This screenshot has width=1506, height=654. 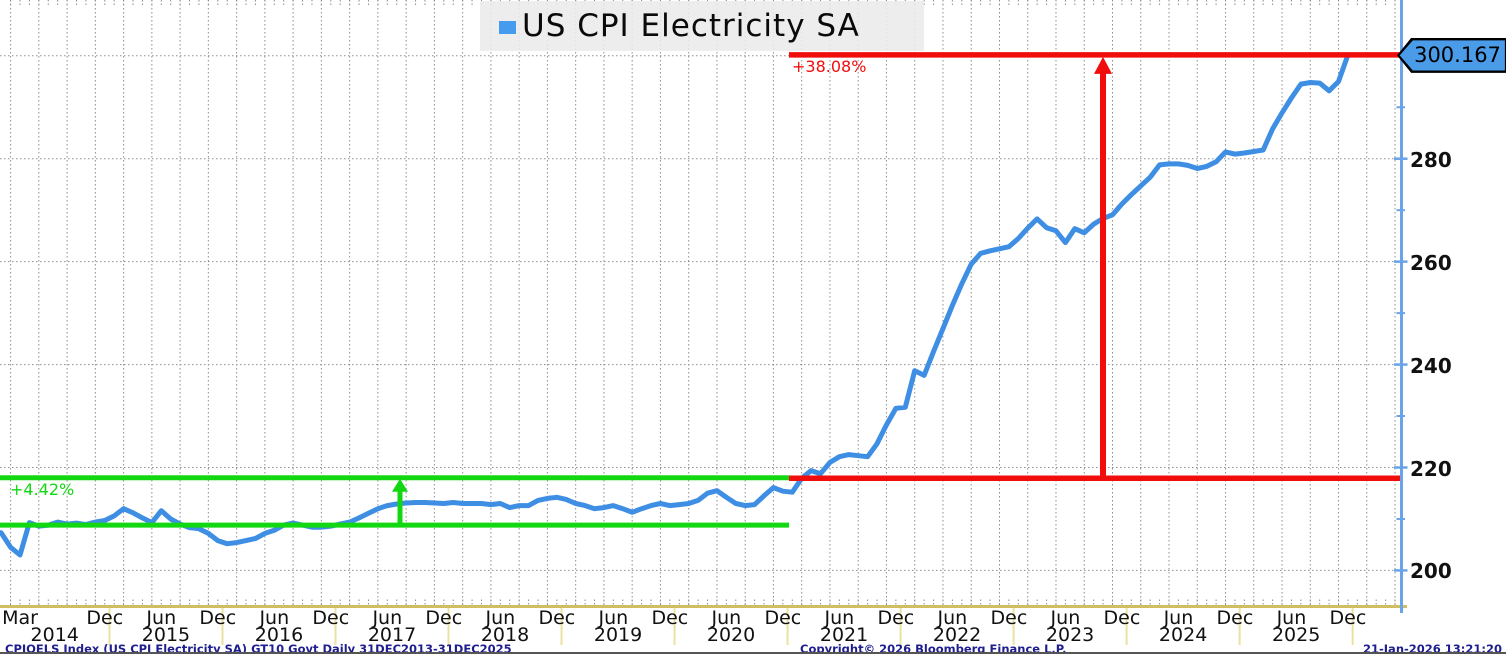 I want to click on x-year-label: 2016, so click(x=279, y=635).